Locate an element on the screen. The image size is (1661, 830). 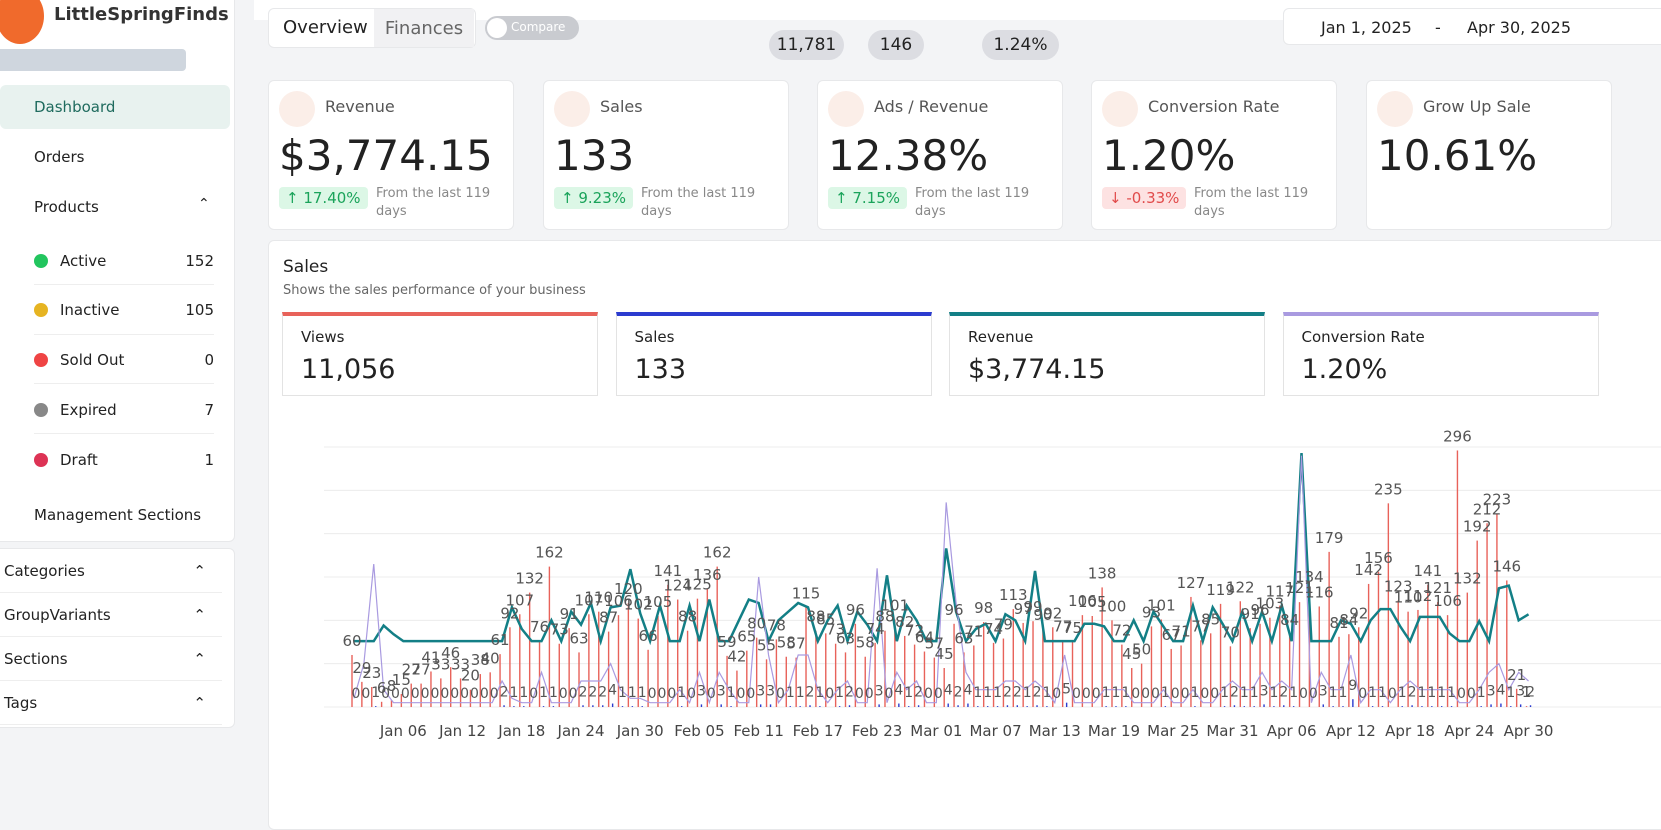
data-label: 90 is located at coordinates (1042, 615).